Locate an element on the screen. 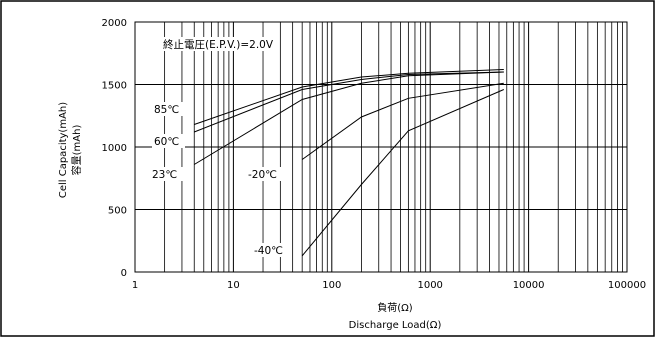  y-tick-label: 1500 is located at coordinates (114, 86).